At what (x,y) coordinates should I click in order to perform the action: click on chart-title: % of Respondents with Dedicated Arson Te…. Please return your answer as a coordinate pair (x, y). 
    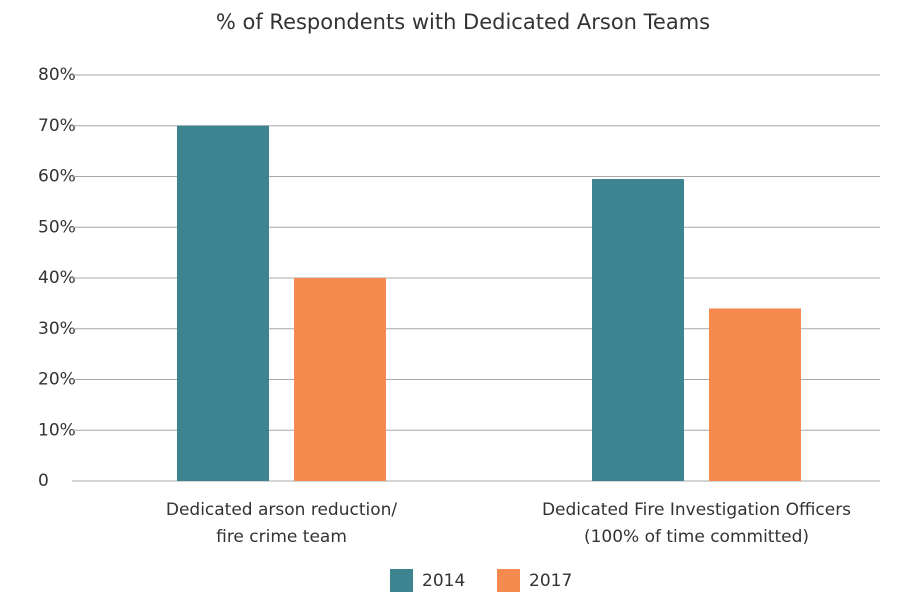
    Looking at the image, I should click on (463, 22).